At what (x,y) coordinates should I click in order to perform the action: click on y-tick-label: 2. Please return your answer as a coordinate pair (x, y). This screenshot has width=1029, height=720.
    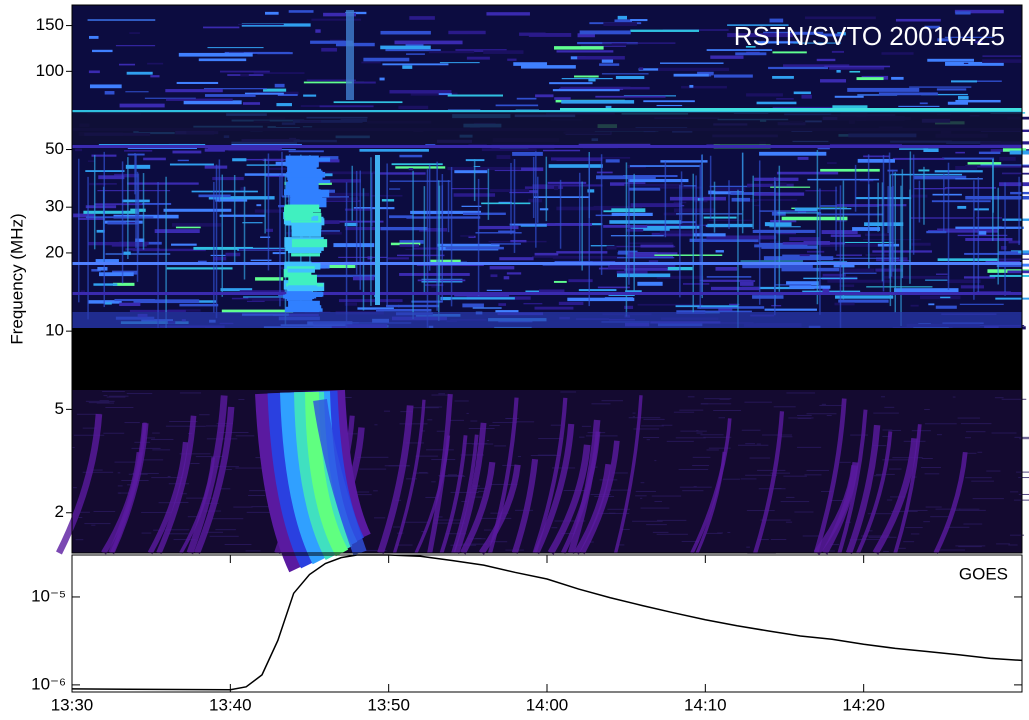
    Looking at the image, I should click on (59, 511).